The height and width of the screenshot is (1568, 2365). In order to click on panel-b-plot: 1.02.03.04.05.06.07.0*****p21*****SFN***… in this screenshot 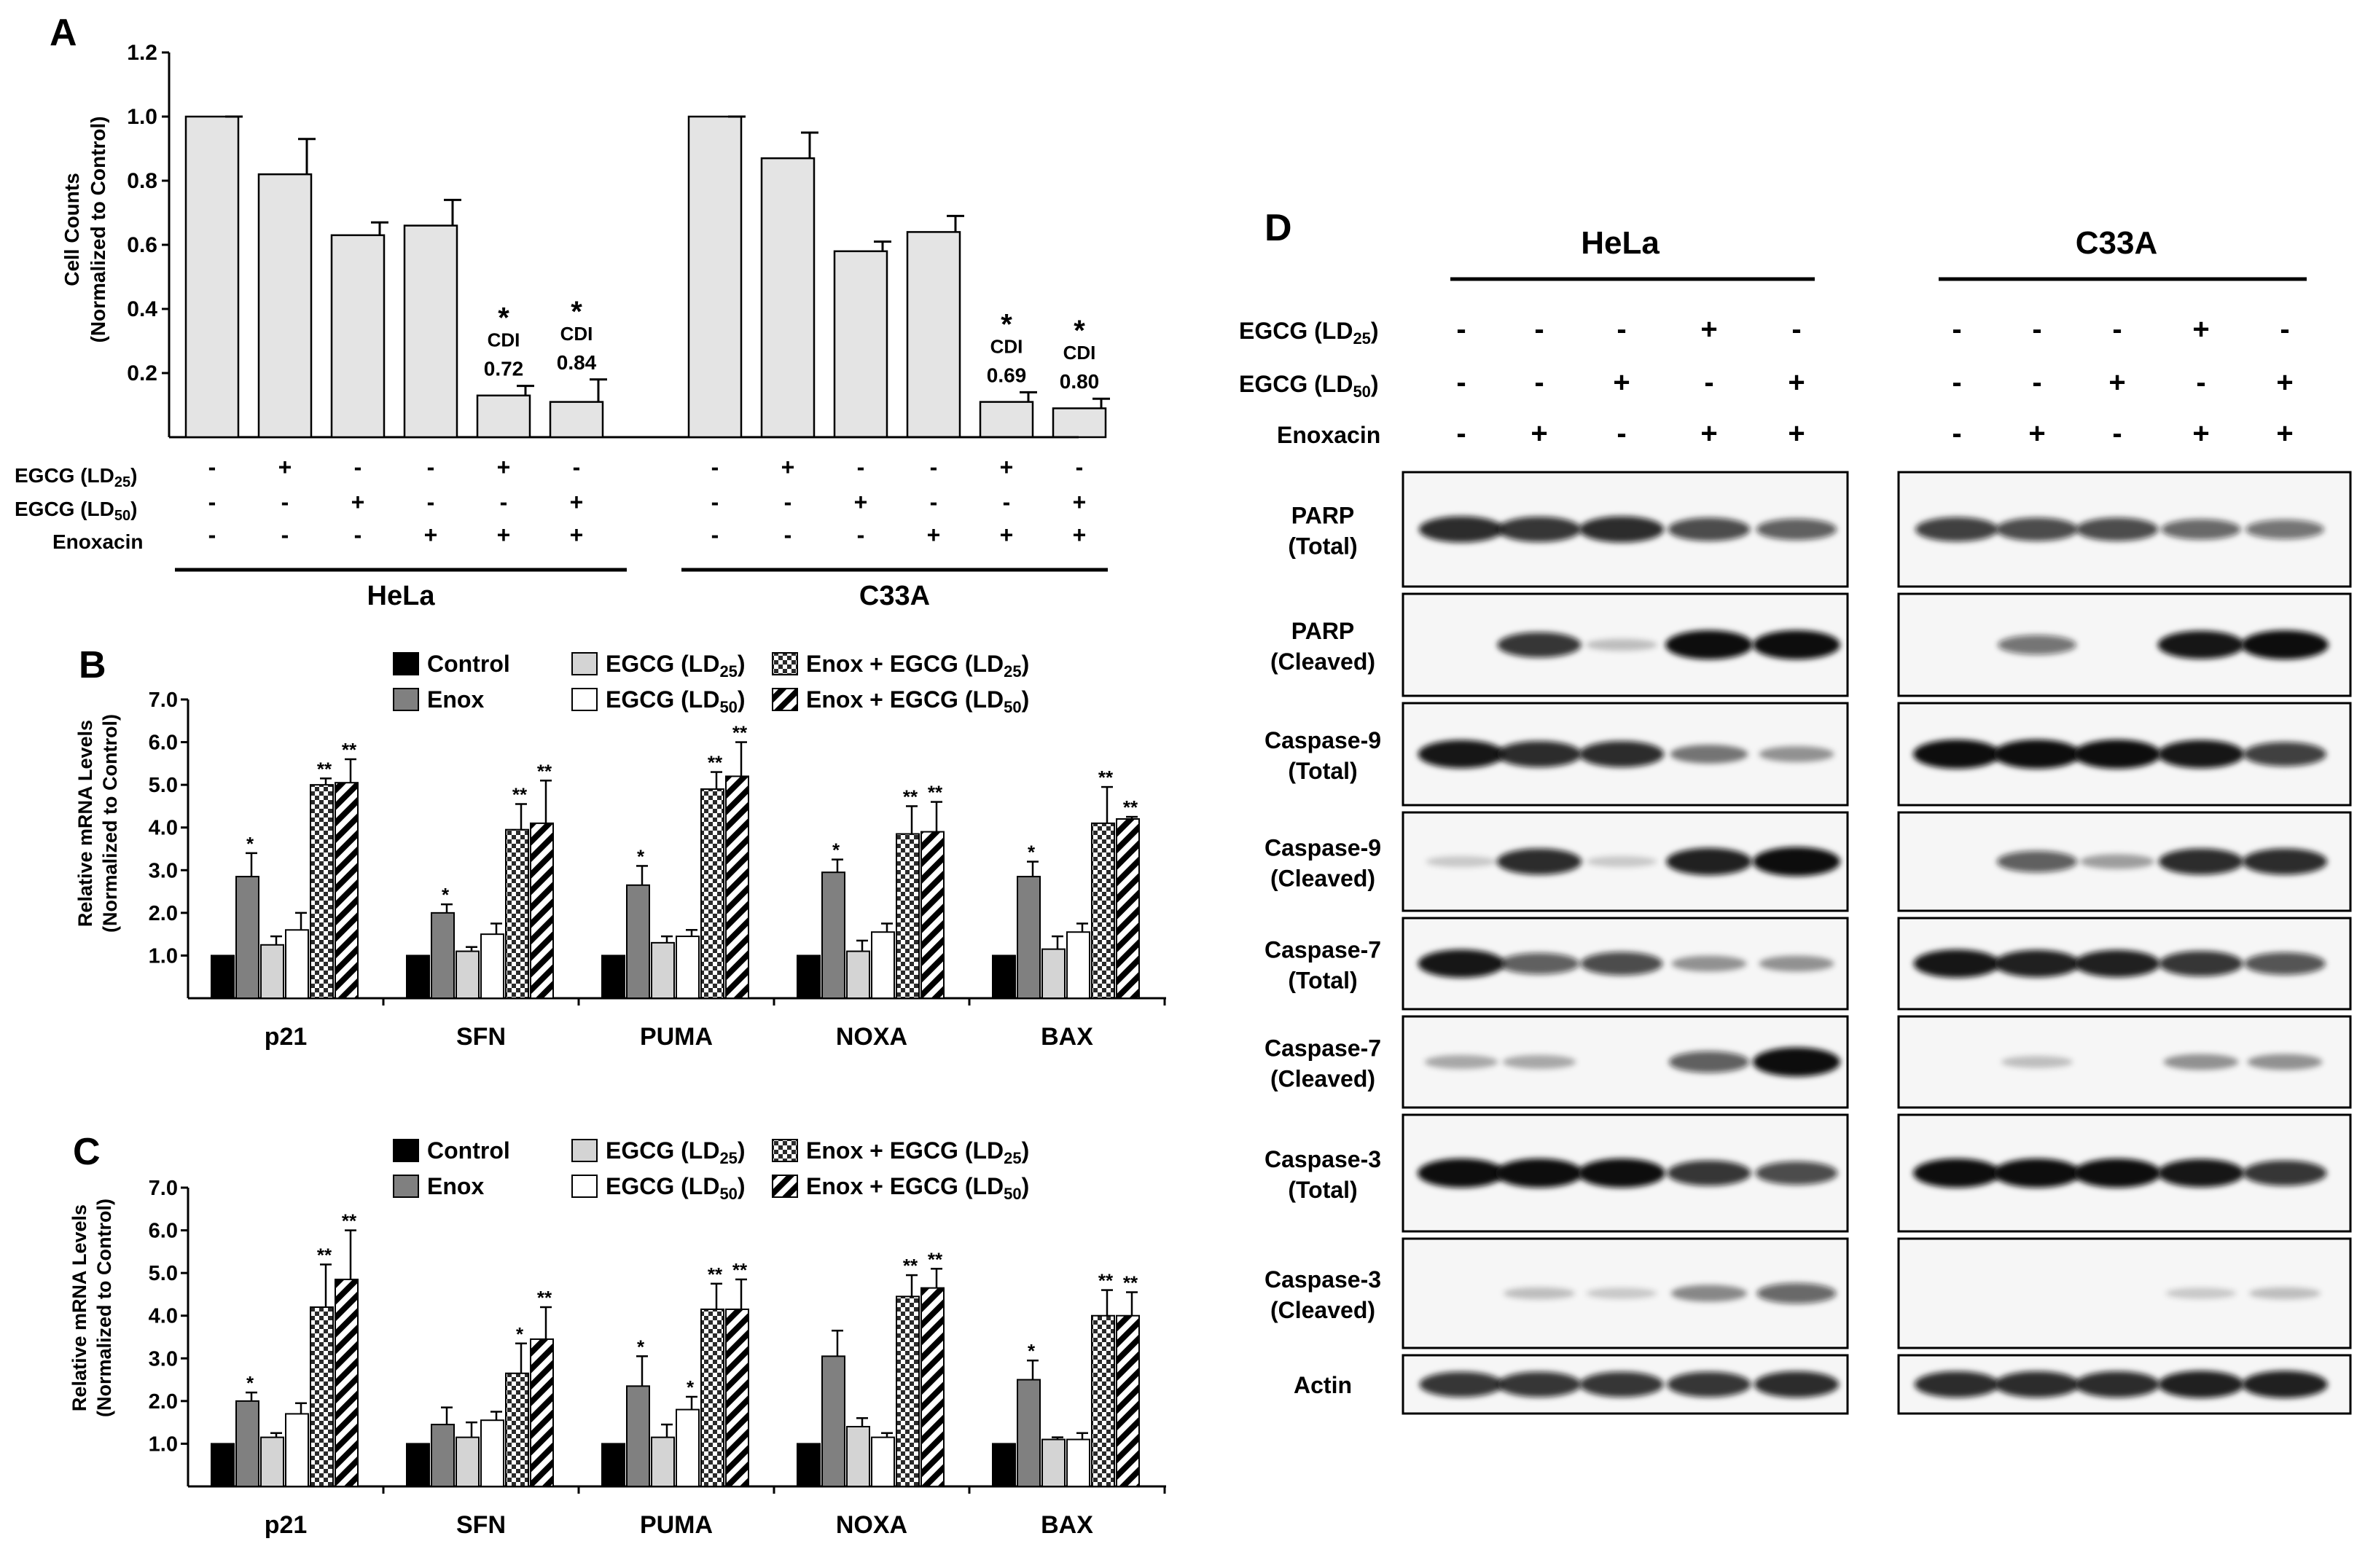, I will do `click(657, 870)`.